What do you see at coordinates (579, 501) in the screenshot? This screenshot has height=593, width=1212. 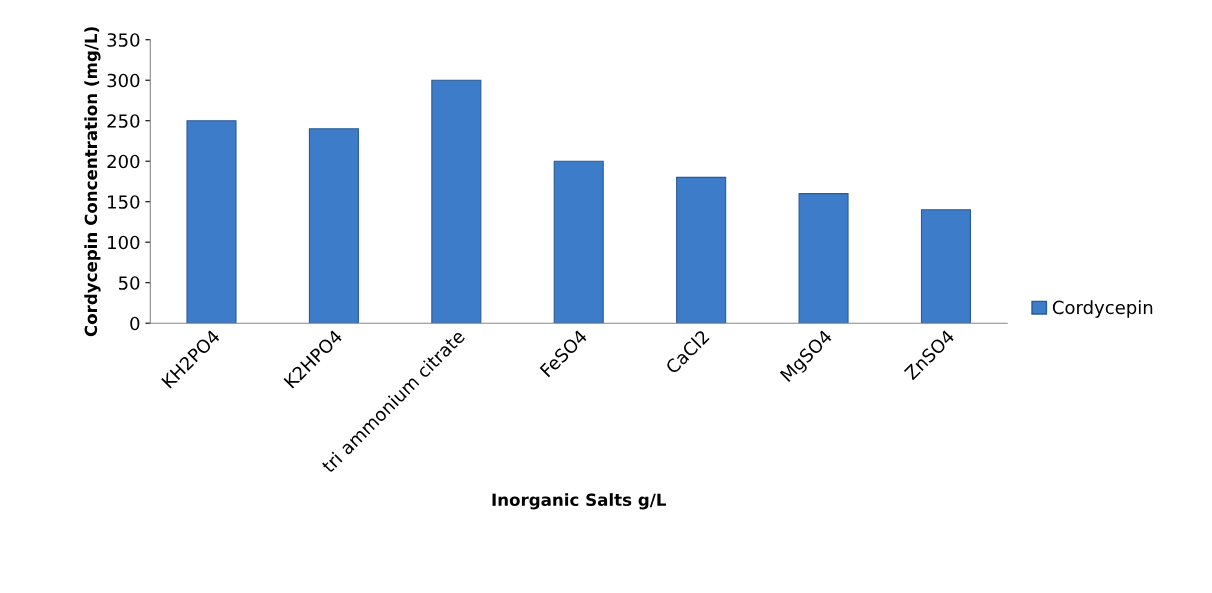 I see `x-axis-title: Inorganic Salts g/L` at bounding box center [579, 501].